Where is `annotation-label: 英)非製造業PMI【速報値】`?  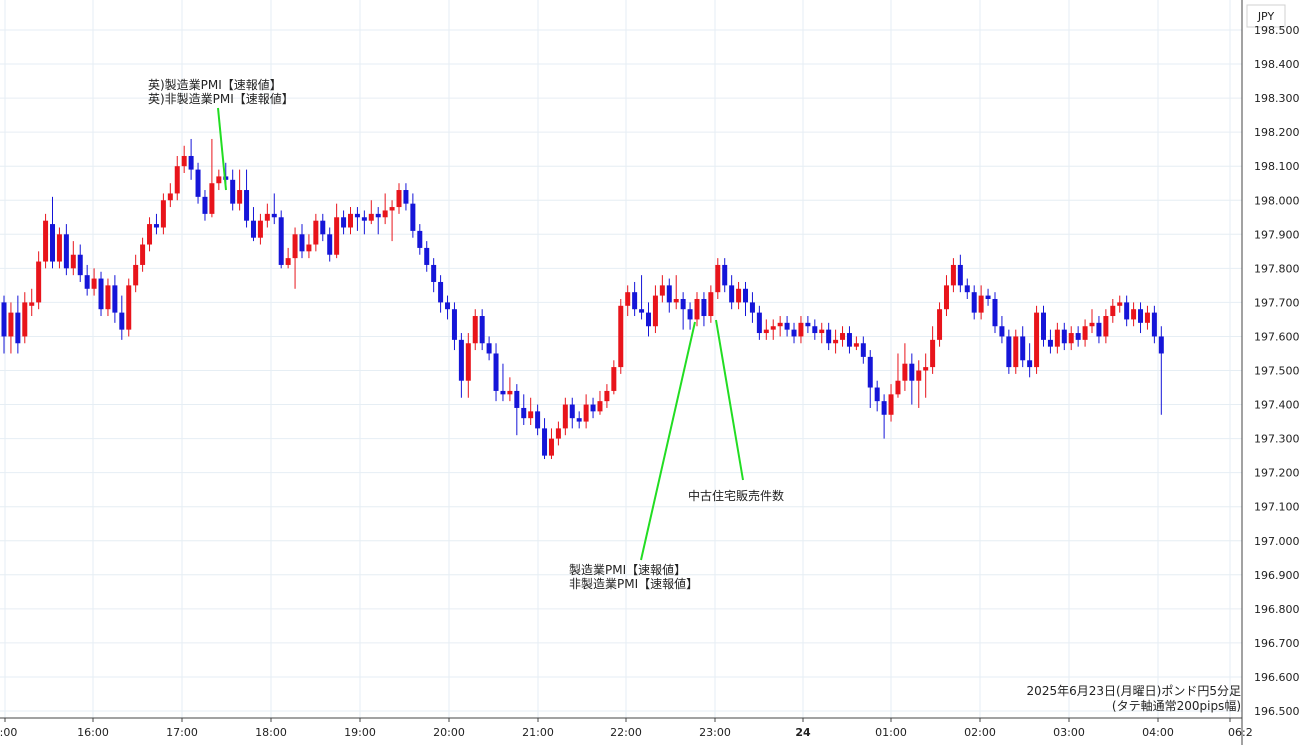 annotation-label: 英)非製造業PMI【速報値】 is located at coordinates (221, 98).